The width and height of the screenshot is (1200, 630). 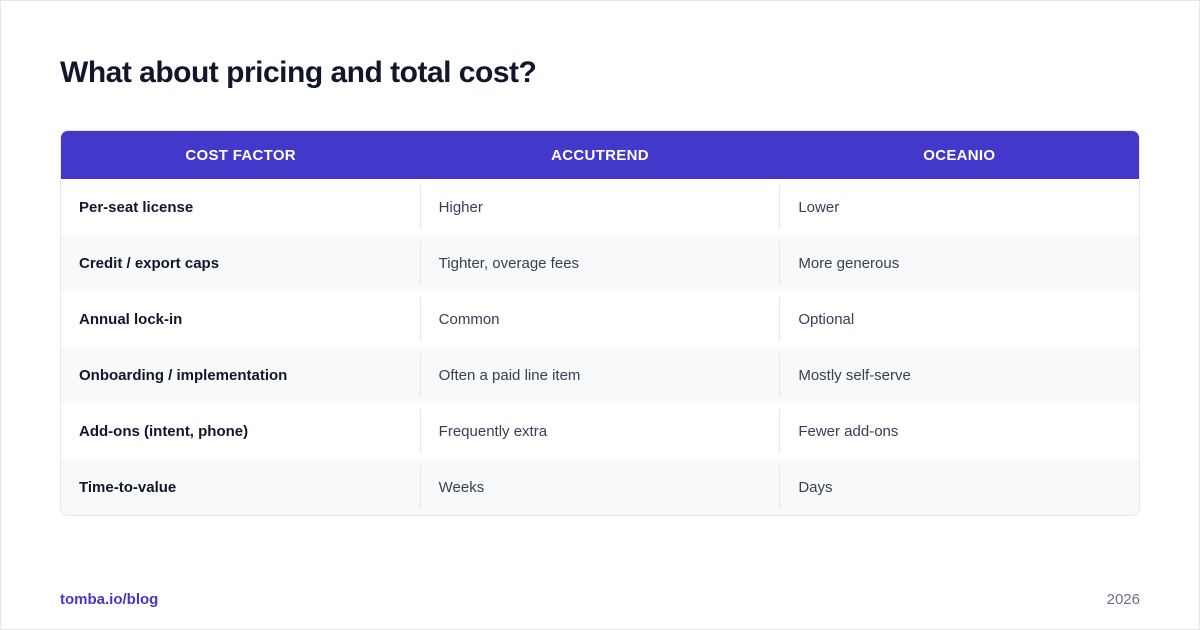 I want to click on accutrend-cell: Often a paid line item, so click(x=599, y=375).